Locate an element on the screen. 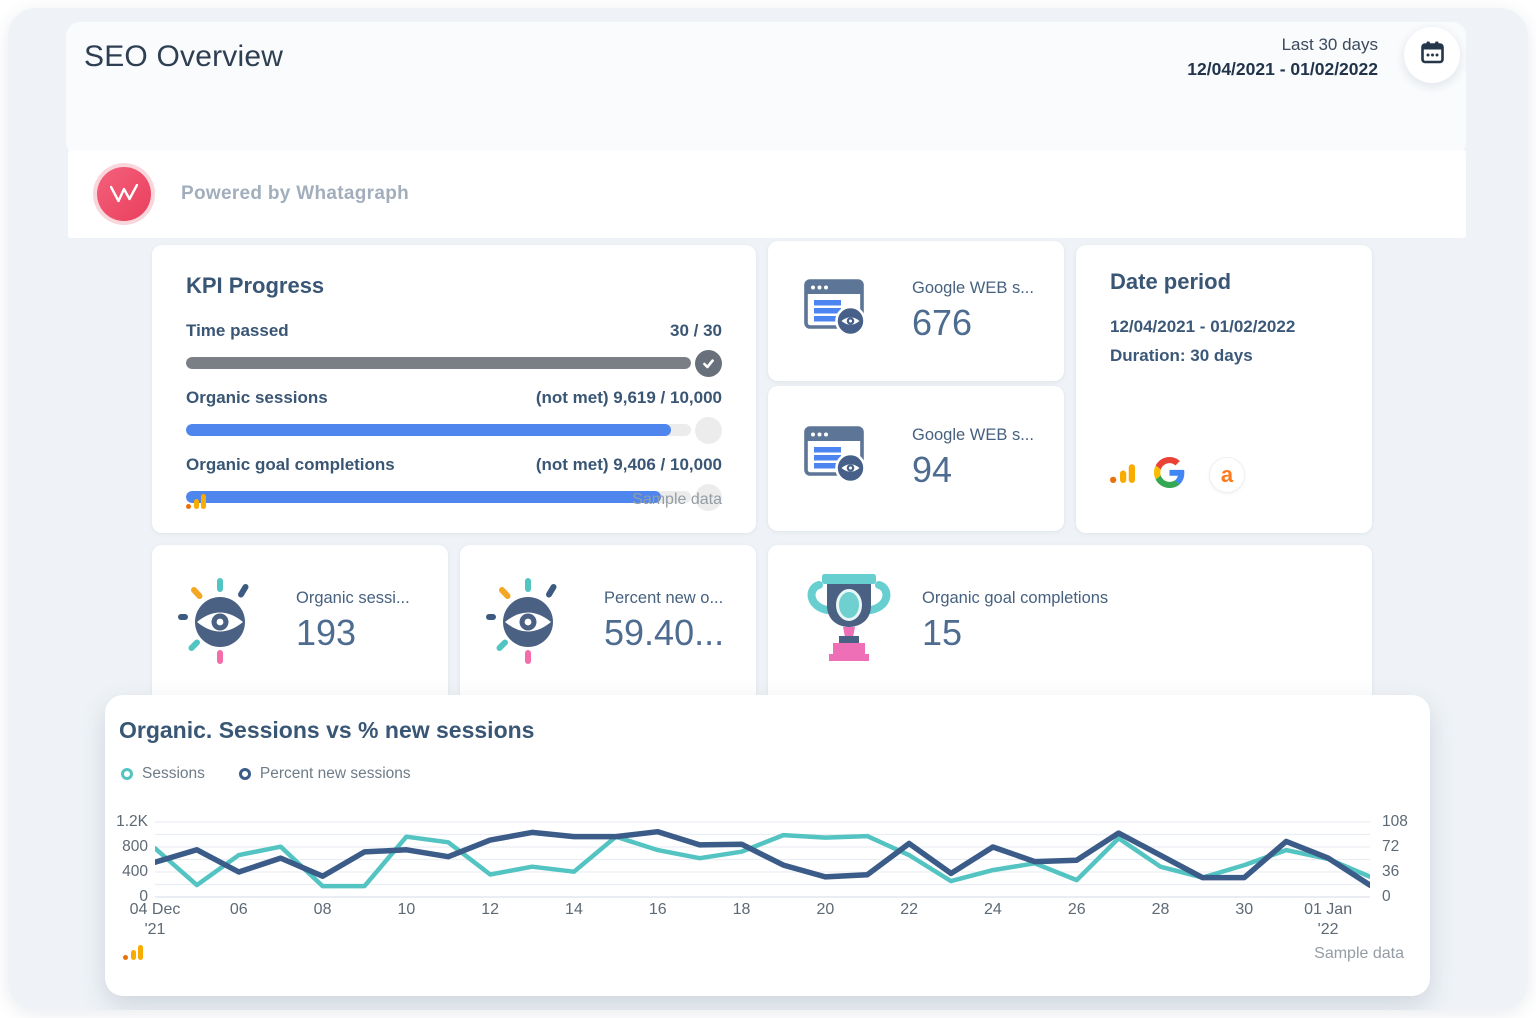  x-axis-tick-label: 14 is located at coordinates (574, 909).